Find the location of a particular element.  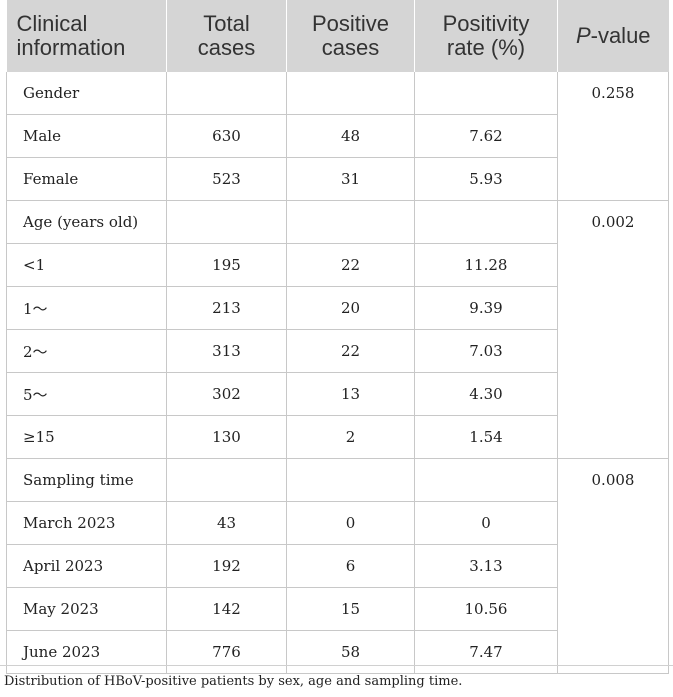

positivity-rate-cell: 1.54 is located at coordinates (486, 437).